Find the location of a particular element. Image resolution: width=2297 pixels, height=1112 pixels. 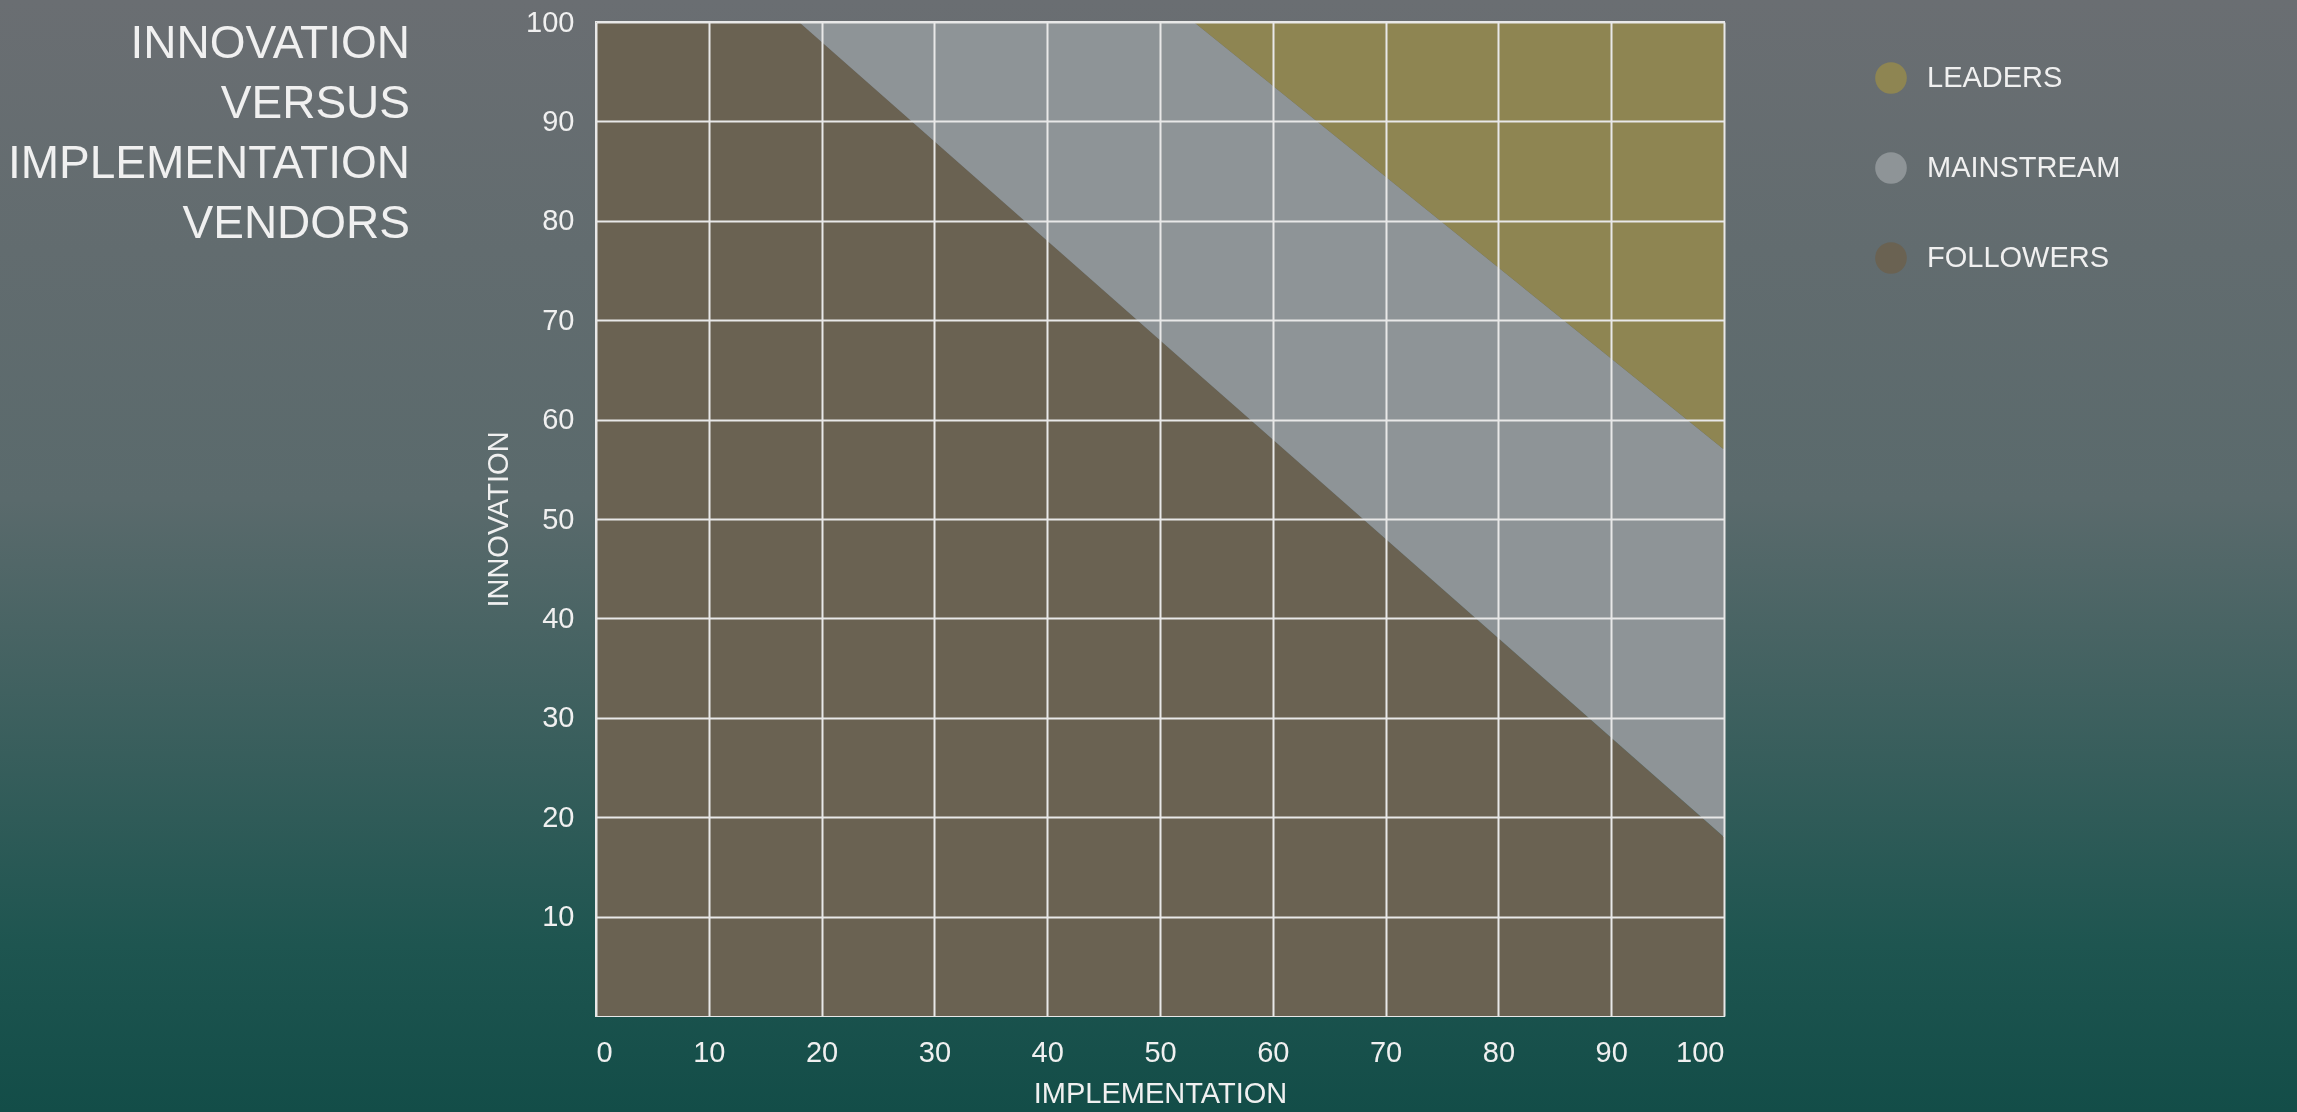

y-tick-label: 70 is located at coordinates (558, 319).